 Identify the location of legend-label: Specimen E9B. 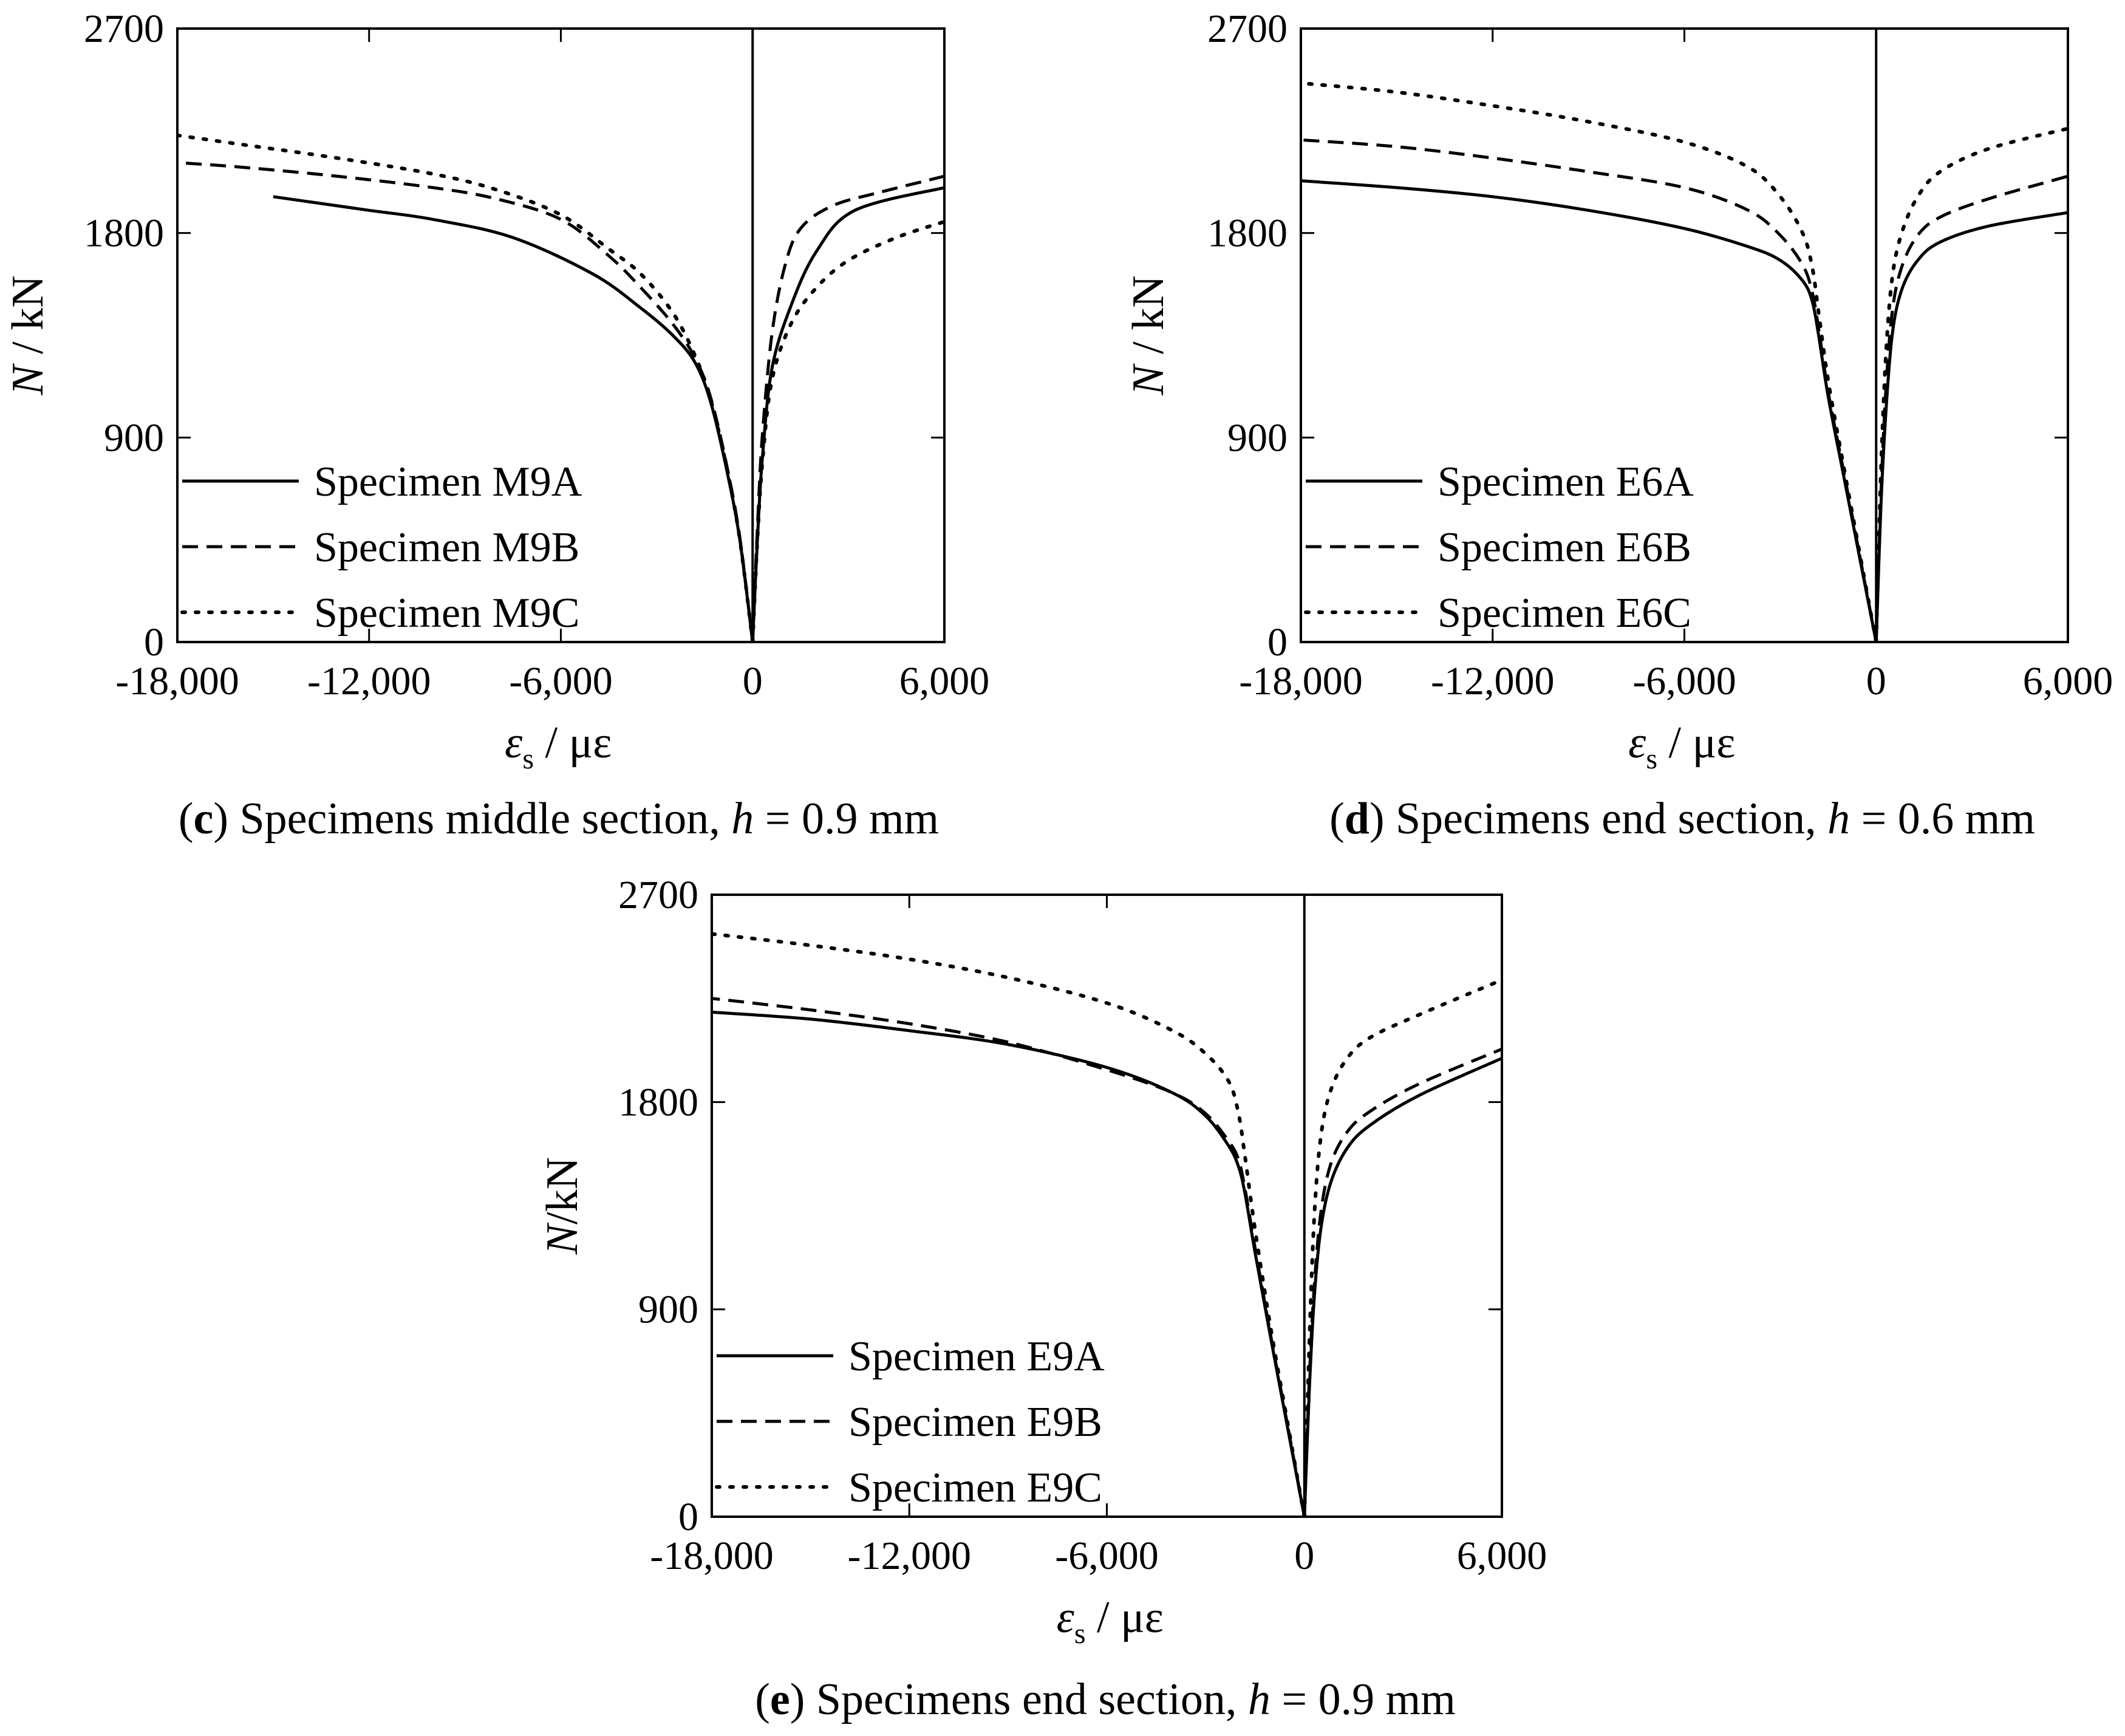
(975, 1422).